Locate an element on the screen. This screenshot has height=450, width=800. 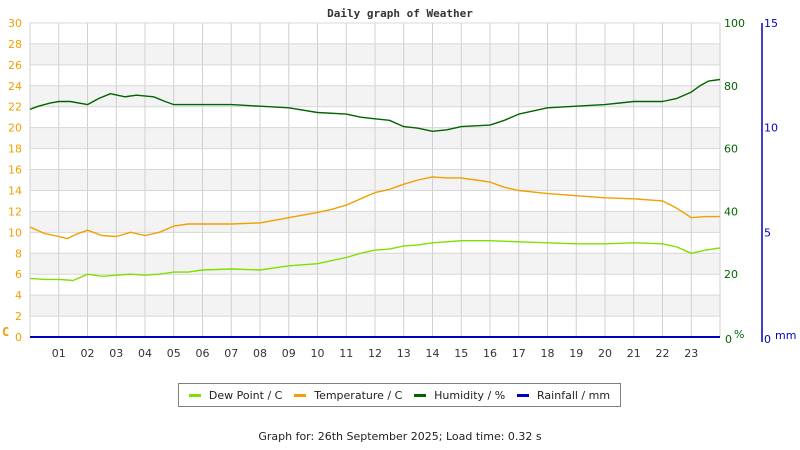
svg-text: 05 is located at coordinates (174, 353).